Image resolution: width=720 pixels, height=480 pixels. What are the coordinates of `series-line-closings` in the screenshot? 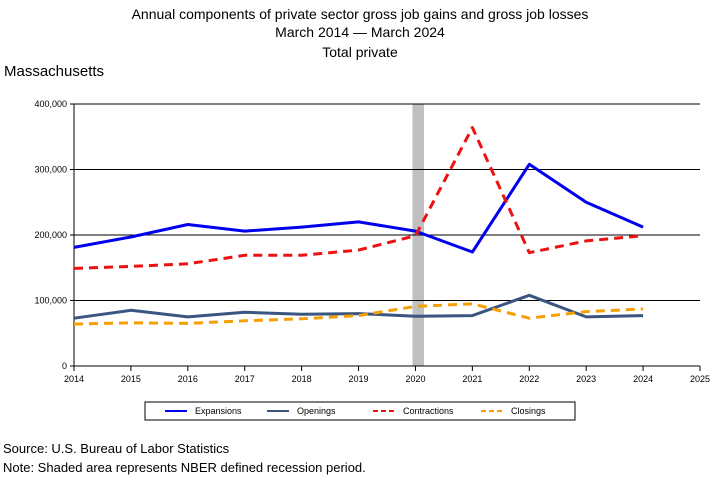 It's located at (358, 314).